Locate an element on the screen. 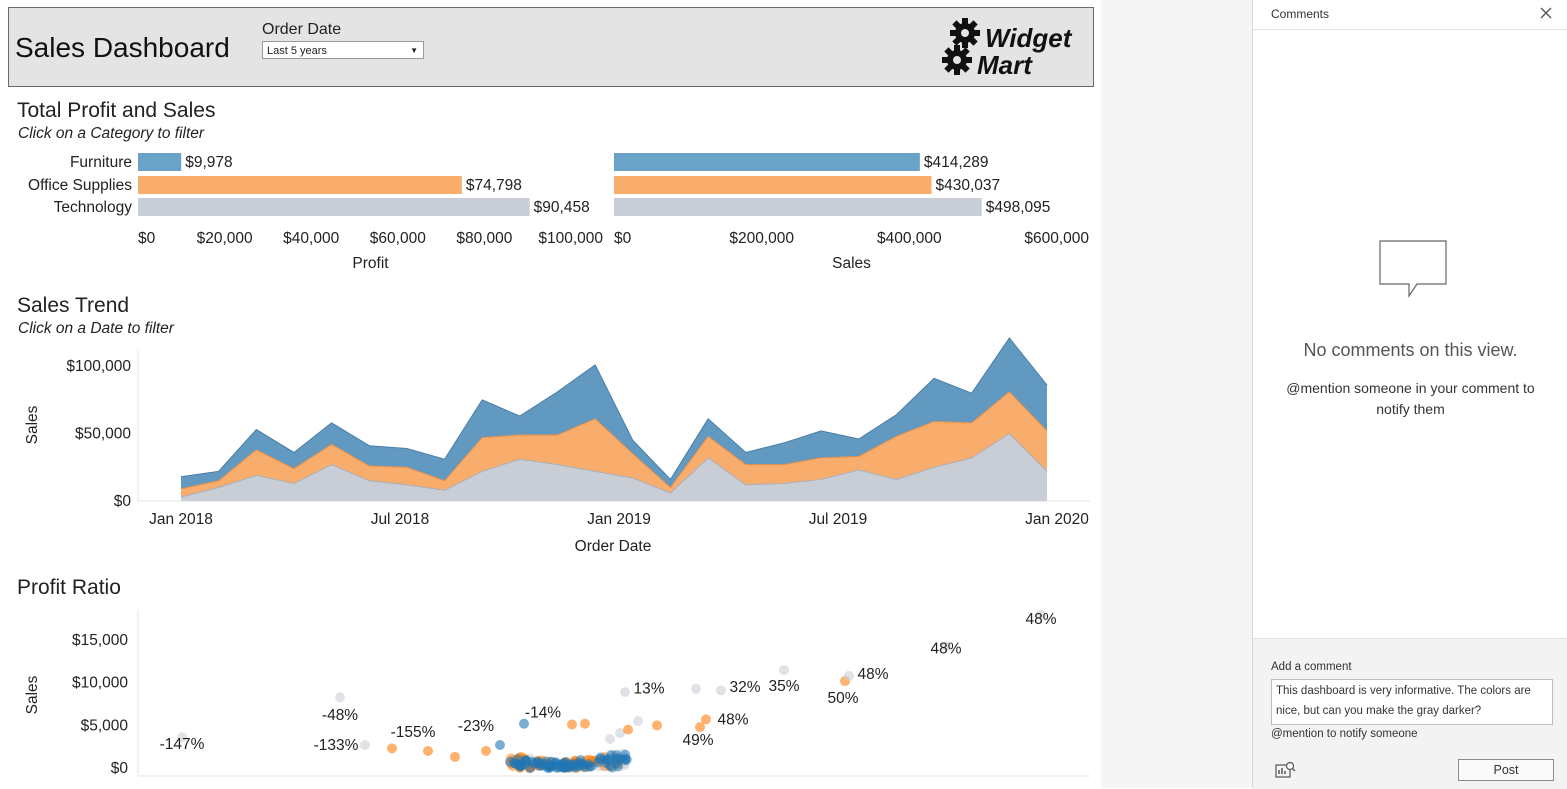 This screenshot has width=1567, height=789. category-label-technology: Technology is located at coordinates (93, 207).